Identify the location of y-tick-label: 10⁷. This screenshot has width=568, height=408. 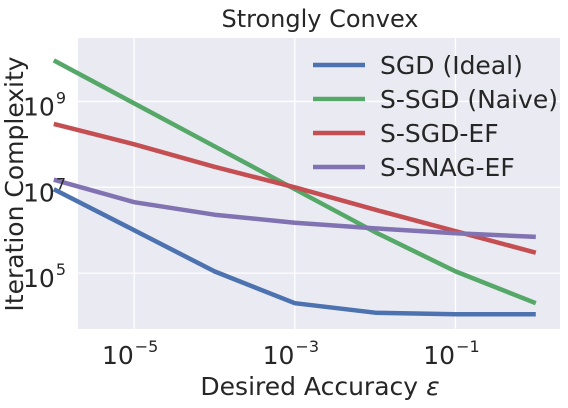
(44, 190).